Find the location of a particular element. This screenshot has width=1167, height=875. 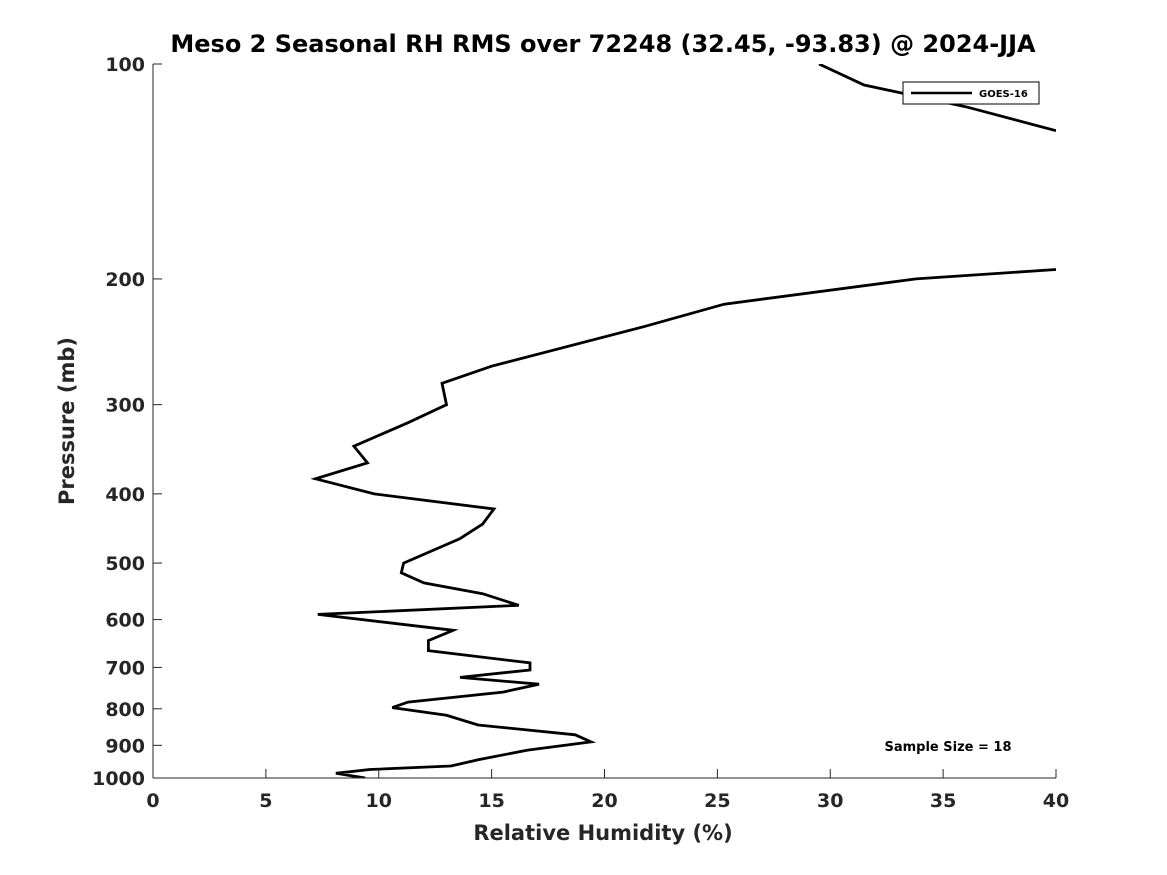

y-tick-label: 400 is located at coordinates (125, 495).